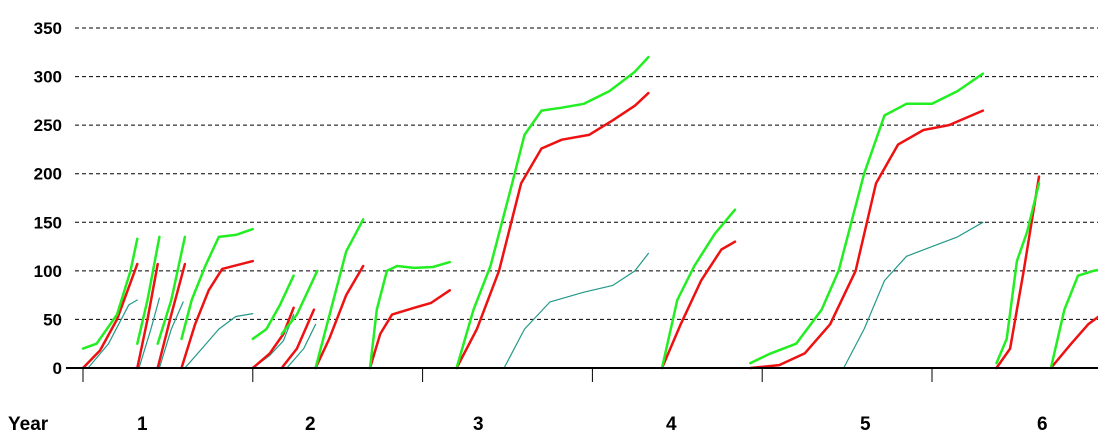 The image size is (1098, 434). Describe the element at coordinates (48, 271) in the screenshot. I see `y-tick-label-100: 100` at that location.